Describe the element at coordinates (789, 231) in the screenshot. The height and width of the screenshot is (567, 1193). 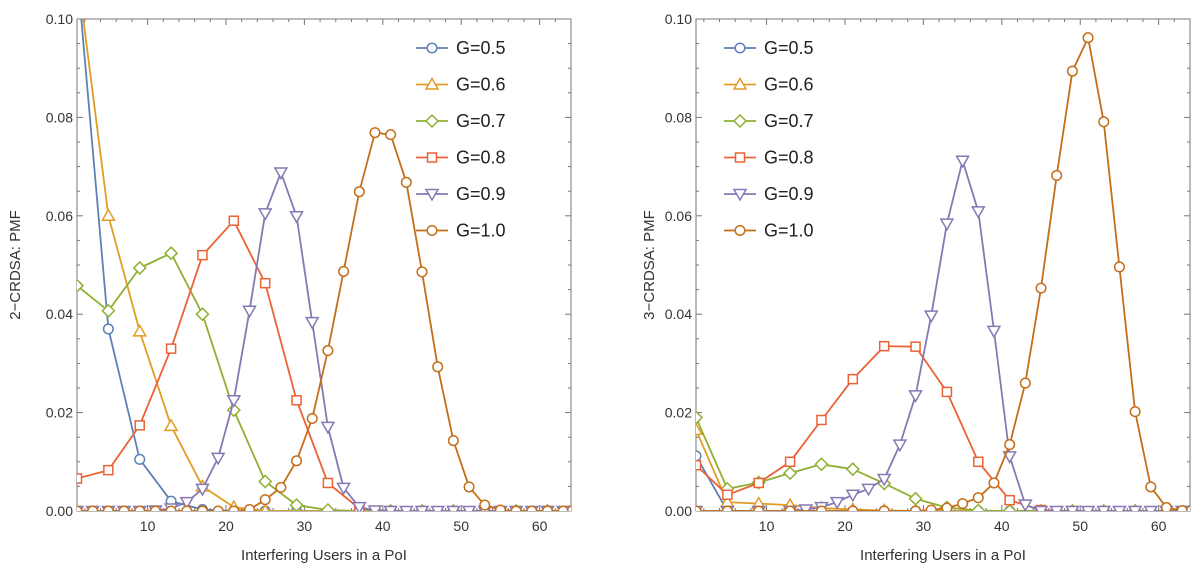
I see `legend-label: G=1.0` at that location.